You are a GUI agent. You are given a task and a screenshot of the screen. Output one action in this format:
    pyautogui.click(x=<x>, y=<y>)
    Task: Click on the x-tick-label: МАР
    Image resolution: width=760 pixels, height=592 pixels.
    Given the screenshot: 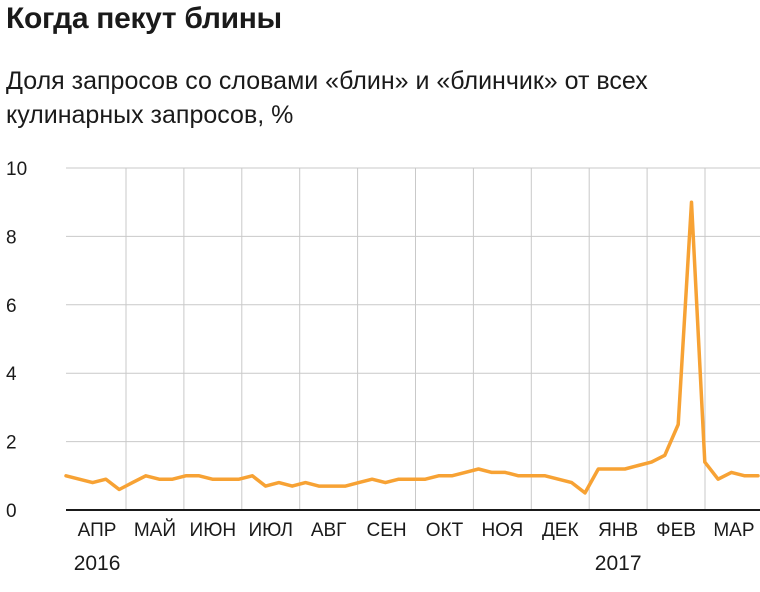 What is the action you would take?
    pyautogui.click(x=733, y=530)
    